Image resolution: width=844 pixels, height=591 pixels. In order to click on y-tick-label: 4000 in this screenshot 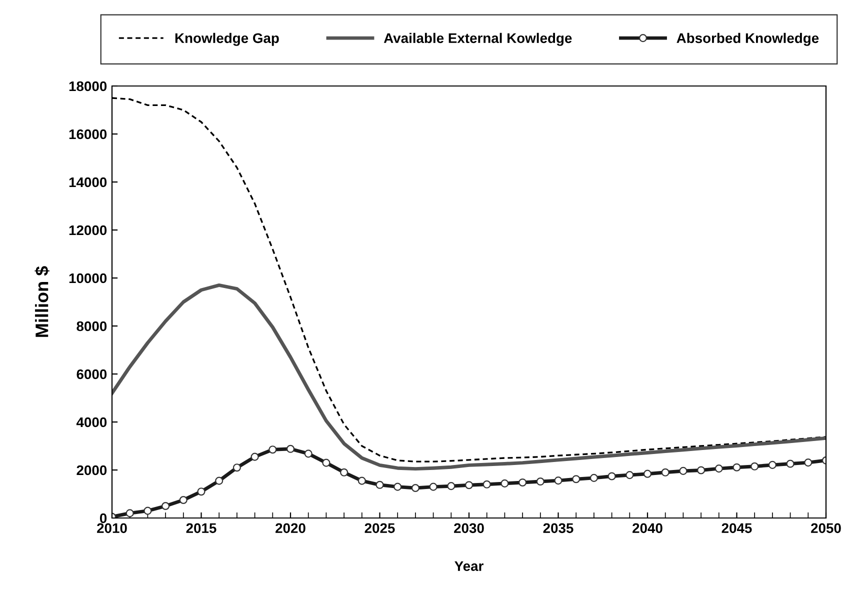, I will do `click(91, 422)`.